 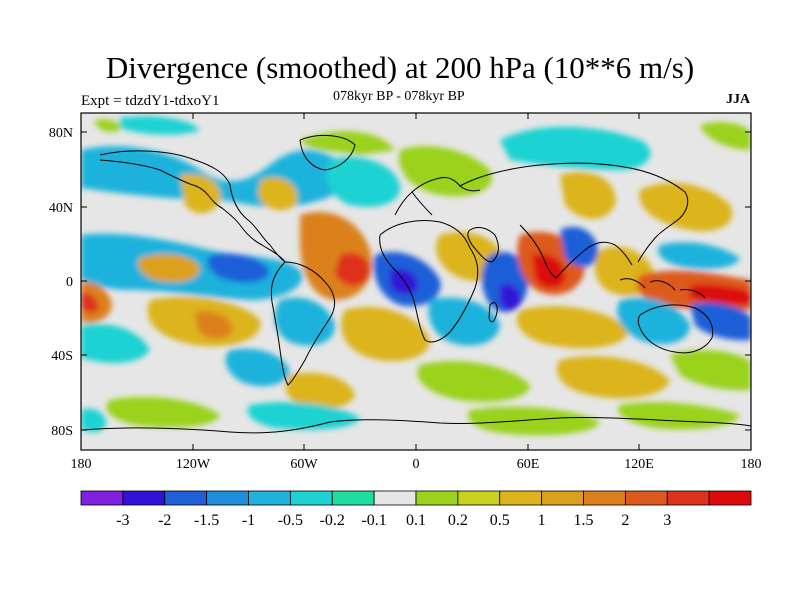 I want to click on longitude-labels: 180 120W 60W 0 60E 120E 180, so click(x=416, y=464).